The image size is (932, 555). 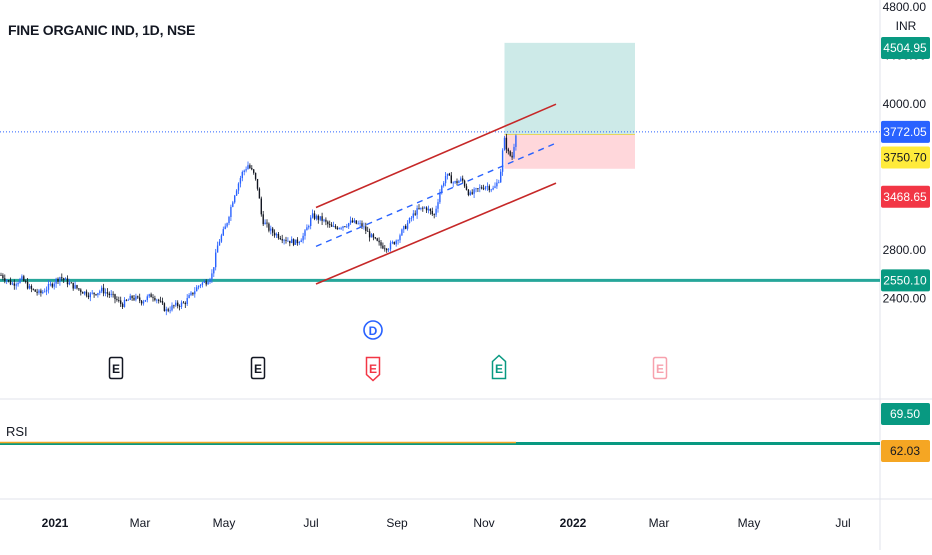 I want to click on channel-mid-line, so click(x=436, y=194).